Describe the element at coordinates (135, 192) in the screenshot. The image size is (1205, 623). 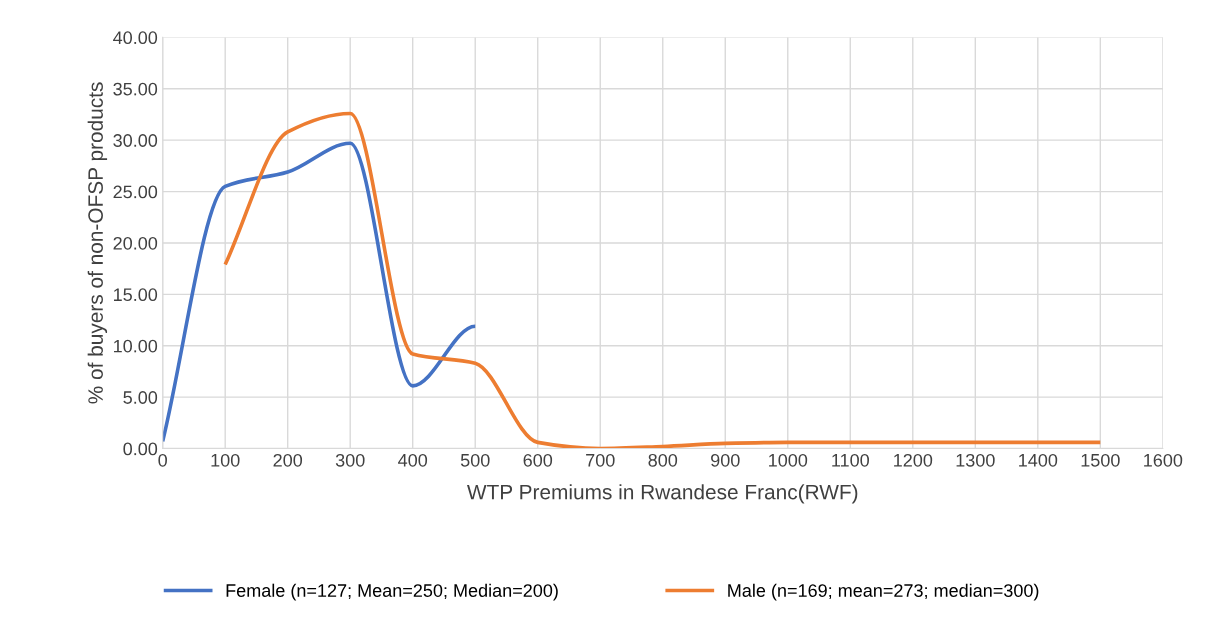
I see `y-tick-label: 25.00` at that location.